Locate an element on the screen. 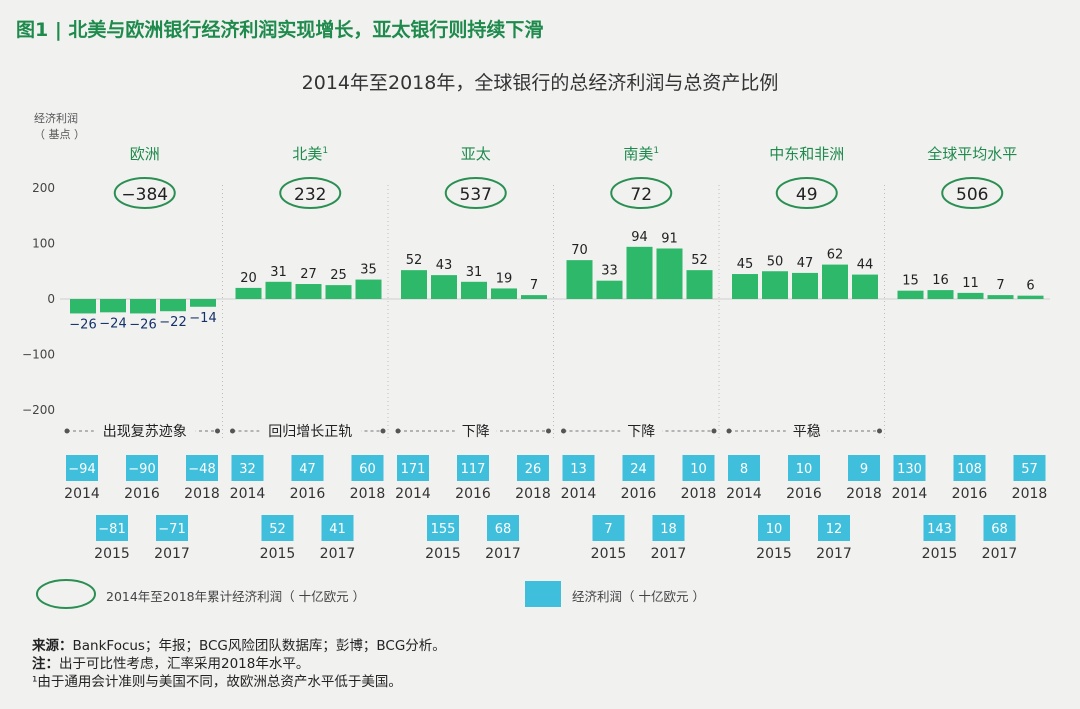 The width and height of the screenshot is (1080, 709). data-label: 16 is located at coordinates (940, 280).